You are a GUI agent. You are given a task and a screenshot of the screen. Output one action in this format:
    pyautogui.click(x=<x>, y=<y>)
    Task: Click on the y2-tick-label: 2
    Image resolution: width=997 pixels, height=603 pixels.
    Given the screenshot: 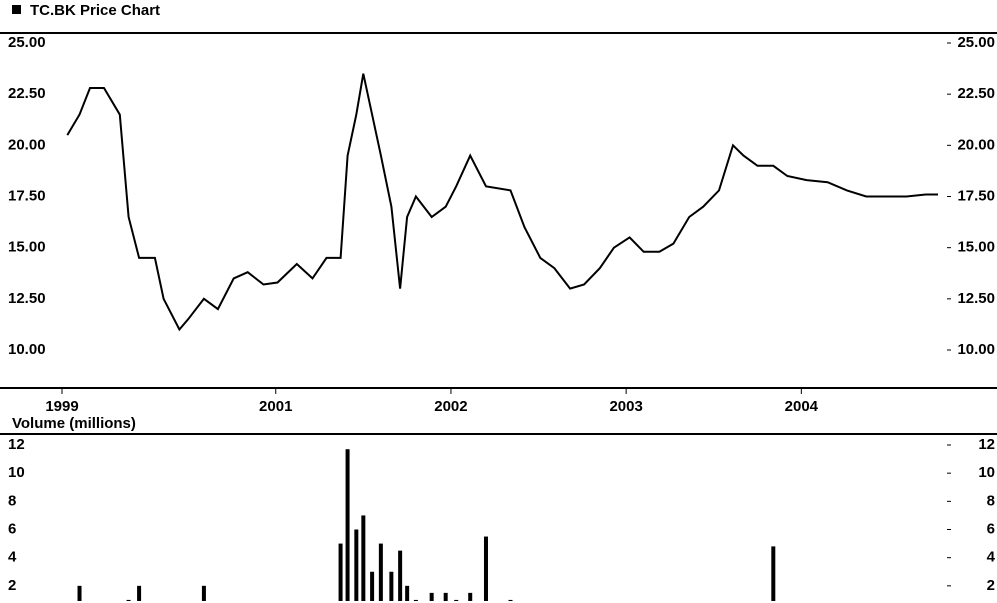 What is the action you would take?
    pyautogui.click(x=991, y=585)
    